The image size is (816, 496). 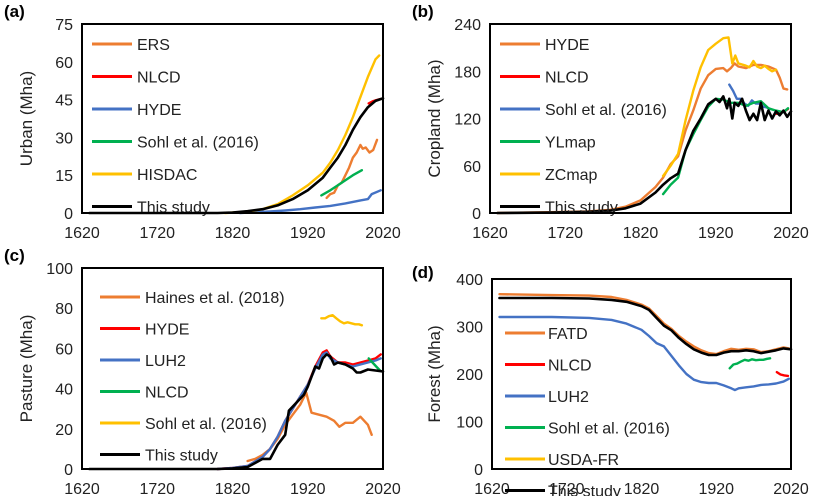 What do you see at coordinates (64, 138) in the screenshot?
I see `panel-a-ytick-label: 30` at bounding box center [64, 138].